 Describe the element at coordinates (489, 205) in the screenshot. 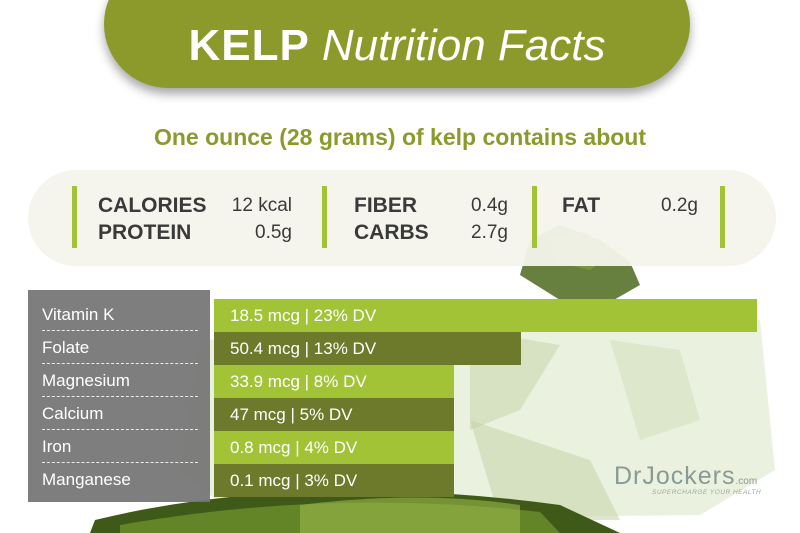

I see `fiber-value: 0.4g` at that location.